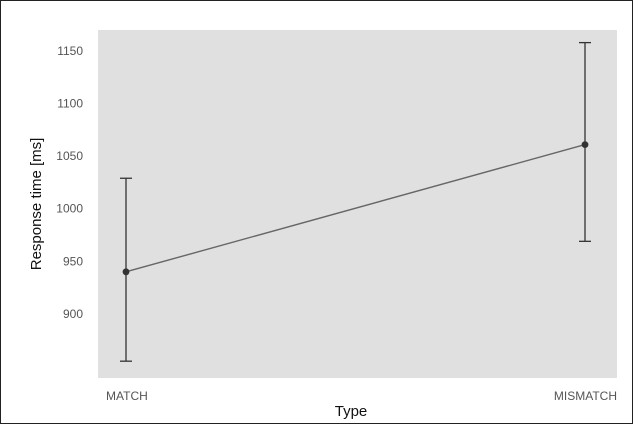 The width and height of the screenshot is (633, 424). What do you see at coordinates (585, 144) in the screenshot?
I see `data-point-mismatch` at bounding box center [585, 144].